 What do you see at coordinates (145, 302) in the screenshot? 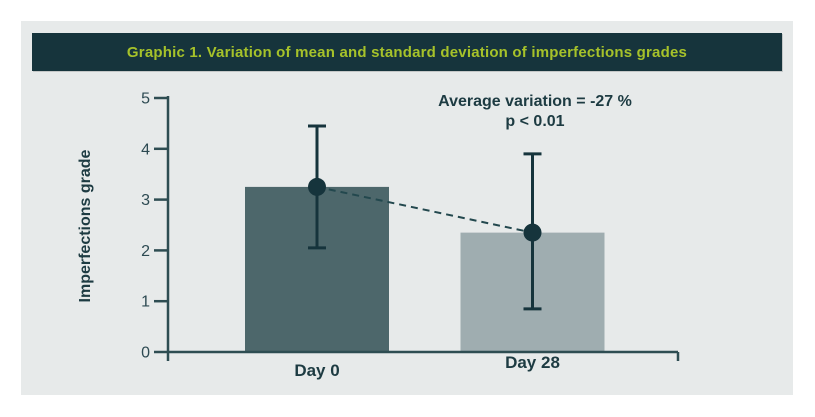
I see `y-tick-label: 1` at bounding box center [145, 302].